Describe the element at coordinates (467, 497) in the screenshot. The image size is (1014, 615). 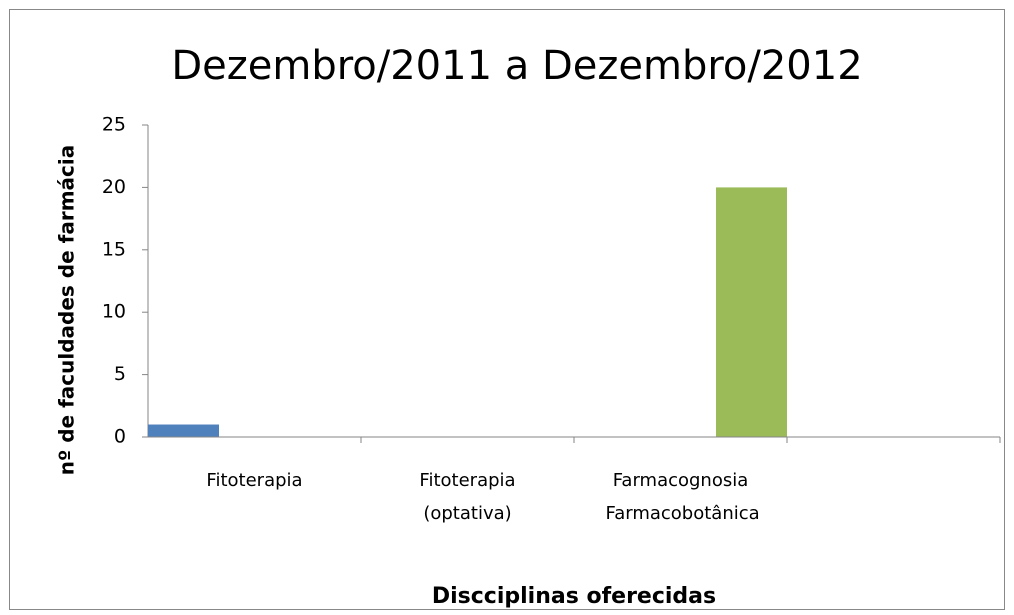
I see `x-tick-label: Fitoterapia (optativa)` at that location.